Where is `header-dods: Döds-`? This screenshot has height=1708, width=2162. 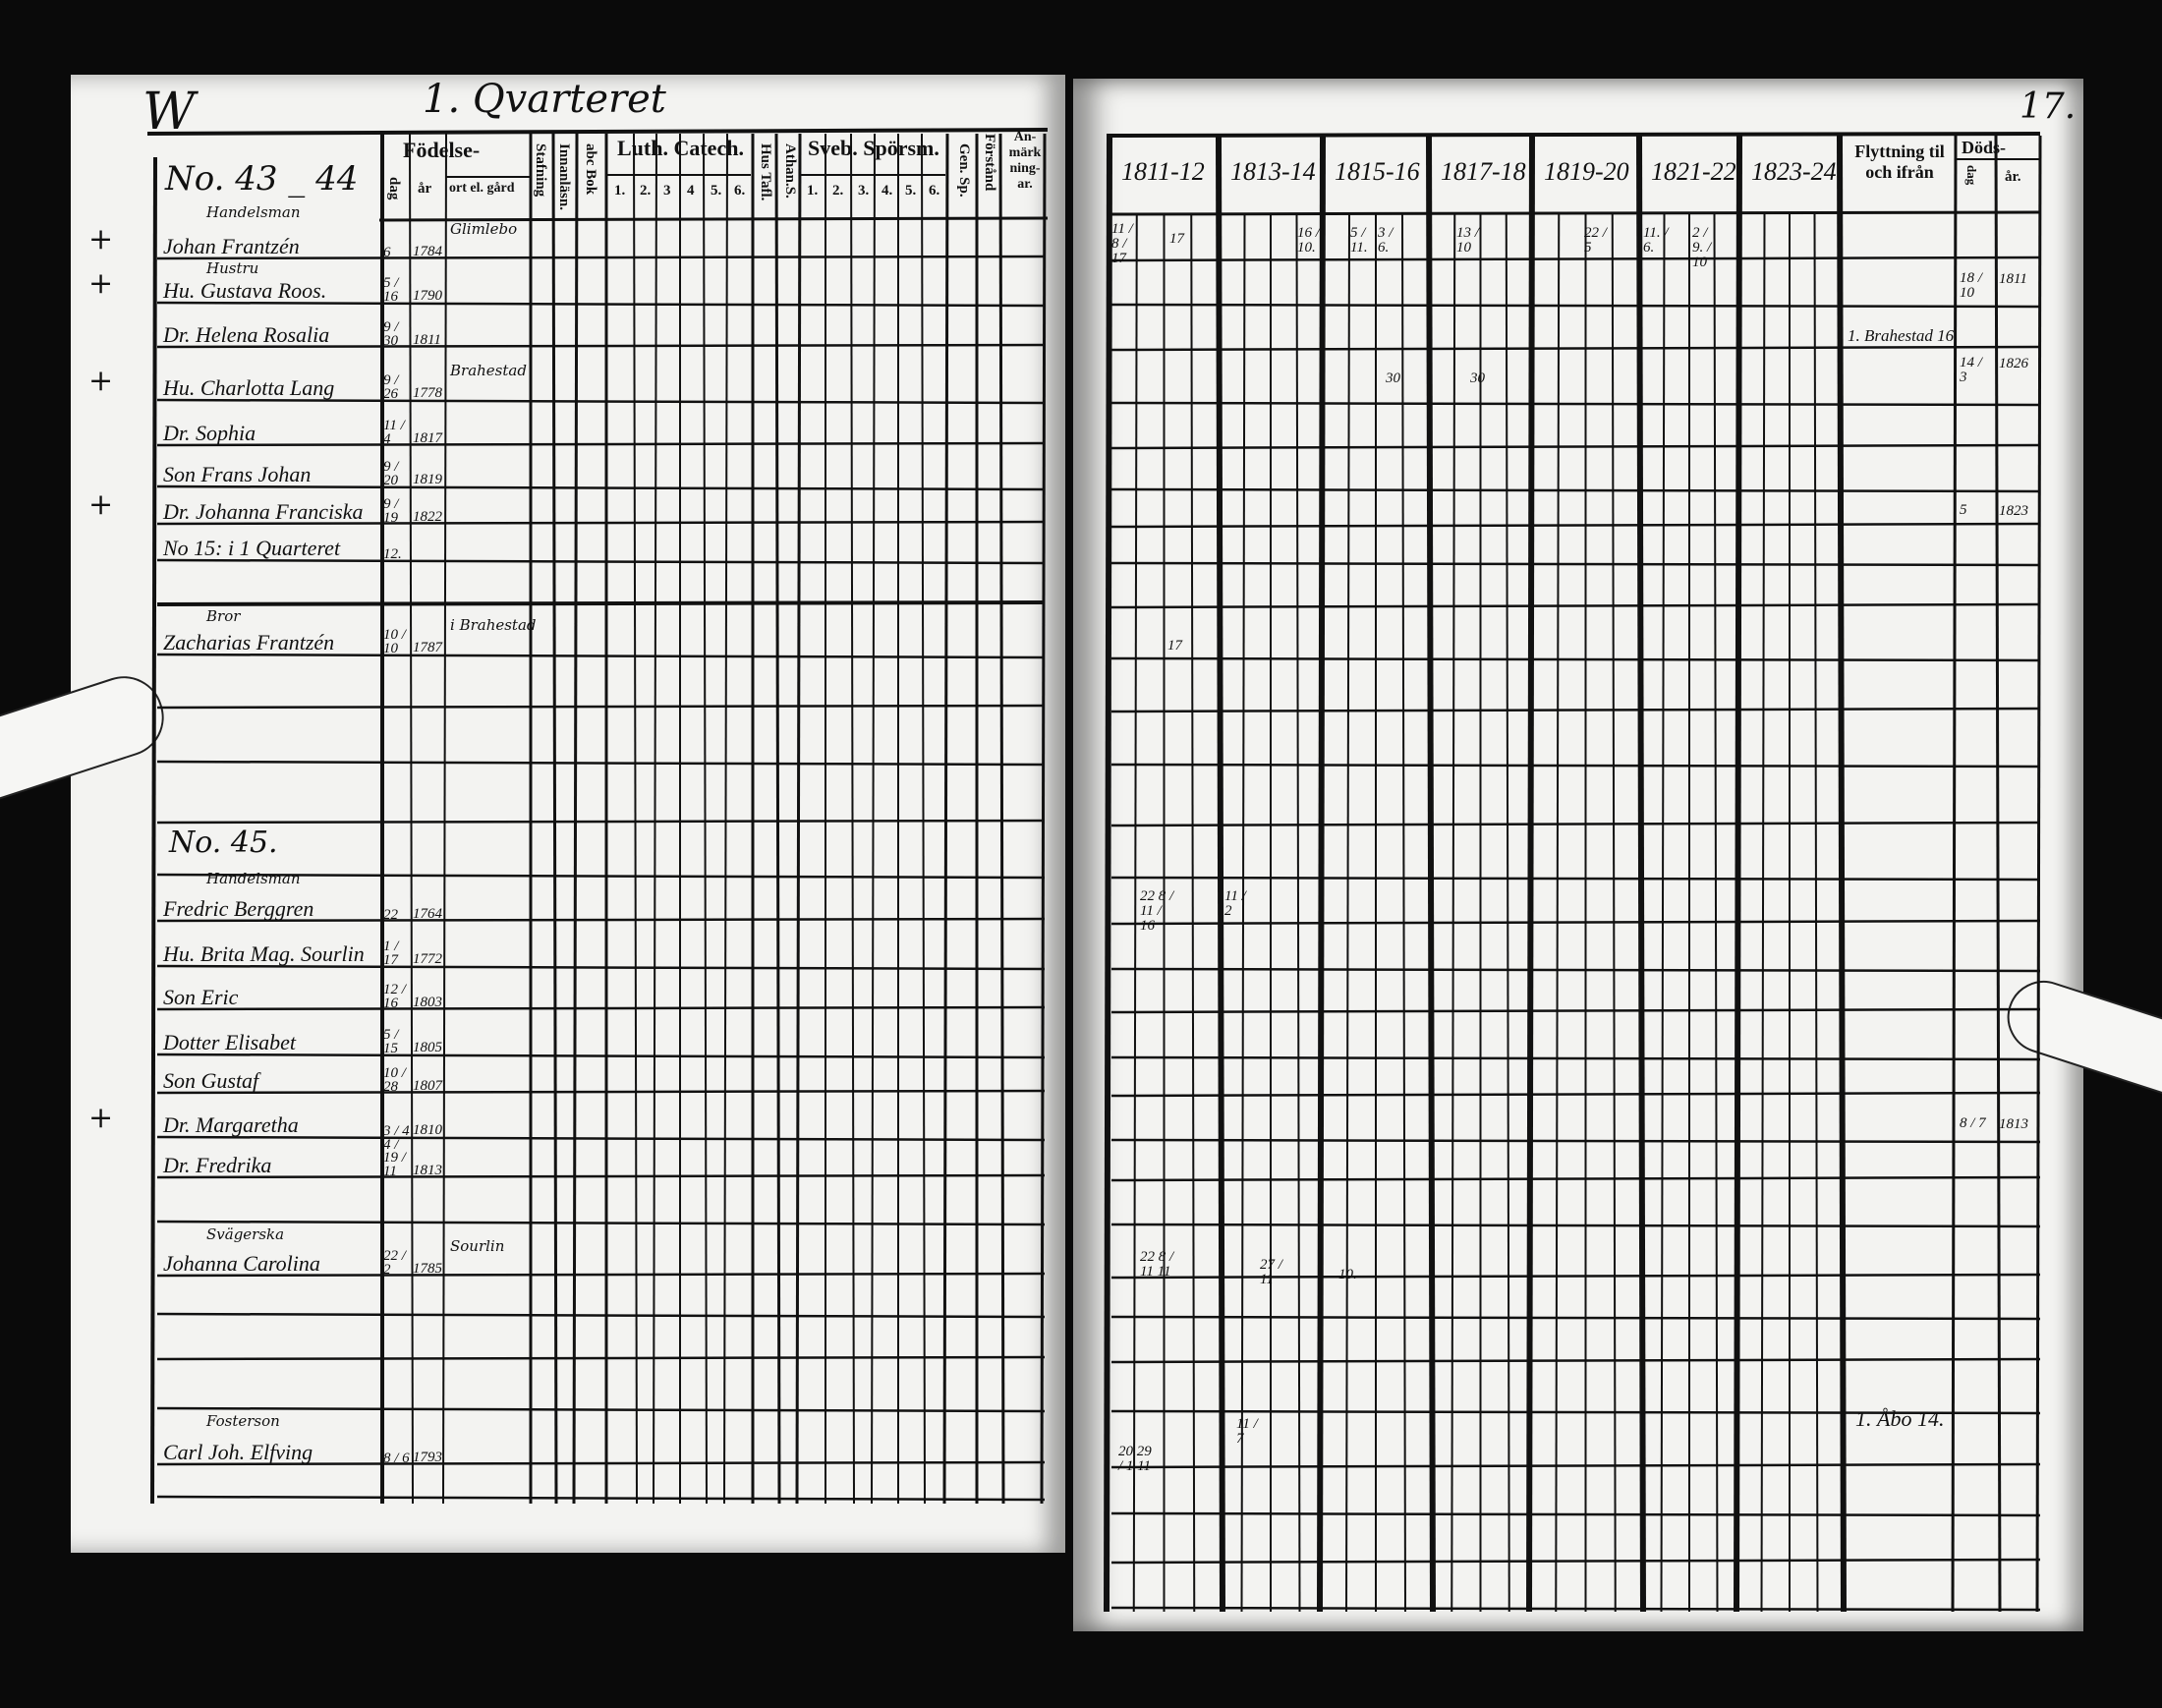 header-dods: Döds- is located at coordinates (1985, 147).